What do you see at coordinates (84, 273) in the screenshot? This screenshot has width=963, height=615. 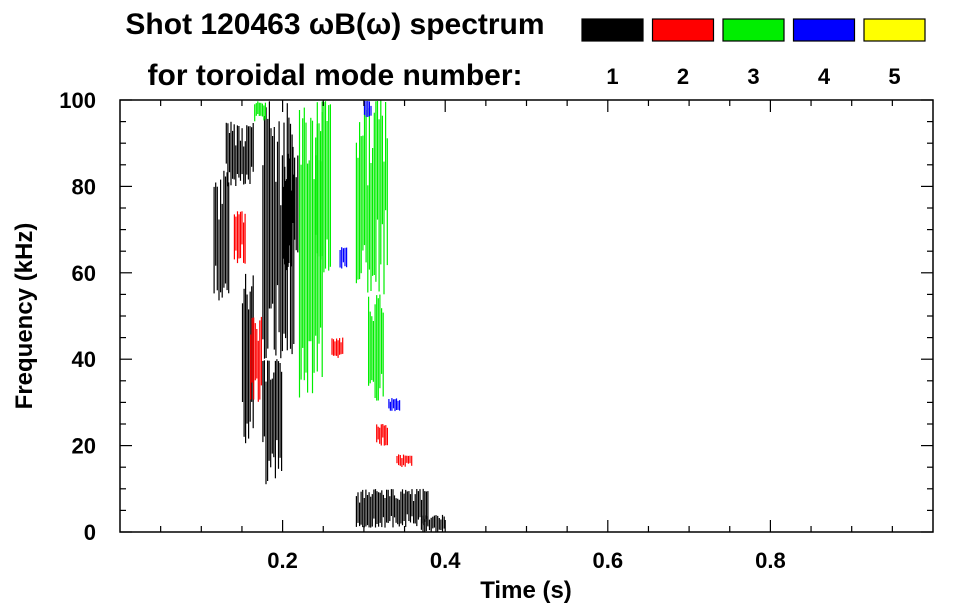 I see `y-tick-label: 60` at bounding box center [84, 273].